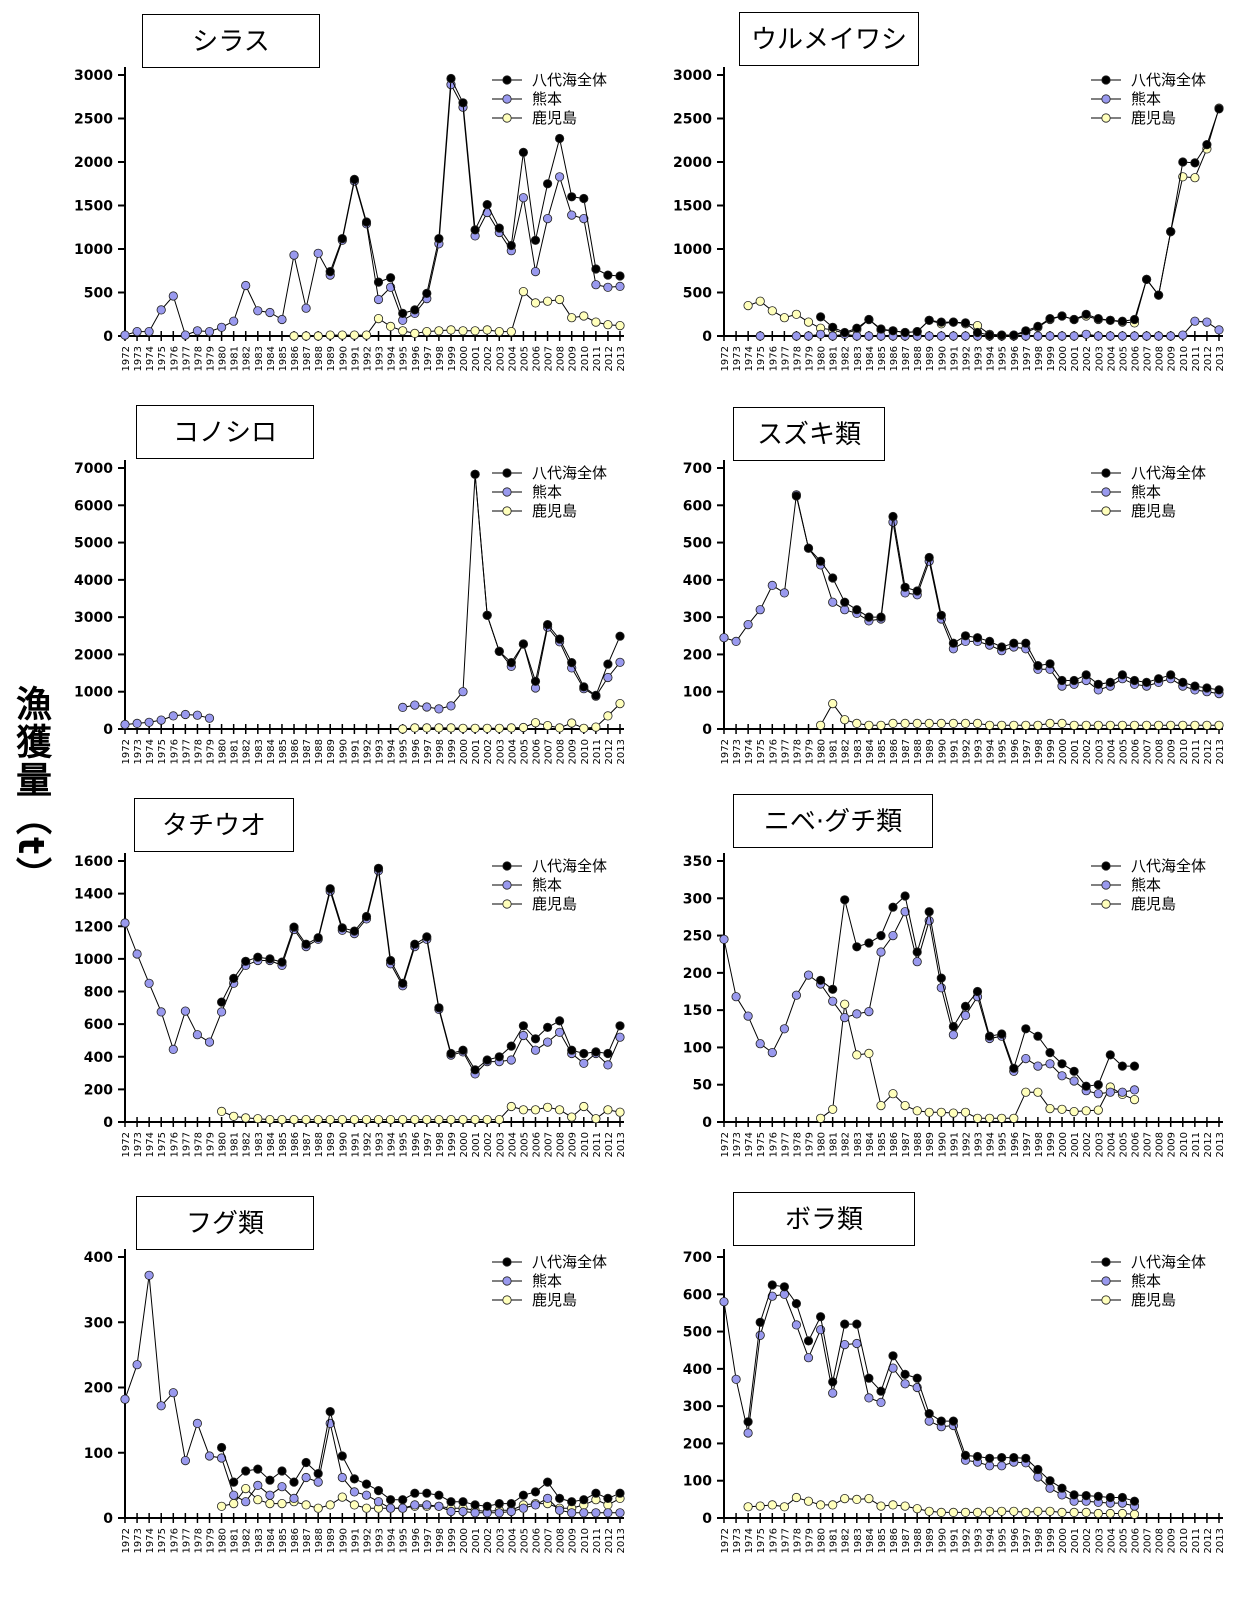 The image size is (1259, 1620). I want to click on tachiuo-x-tick-label: 1987, so click(307, 1144).